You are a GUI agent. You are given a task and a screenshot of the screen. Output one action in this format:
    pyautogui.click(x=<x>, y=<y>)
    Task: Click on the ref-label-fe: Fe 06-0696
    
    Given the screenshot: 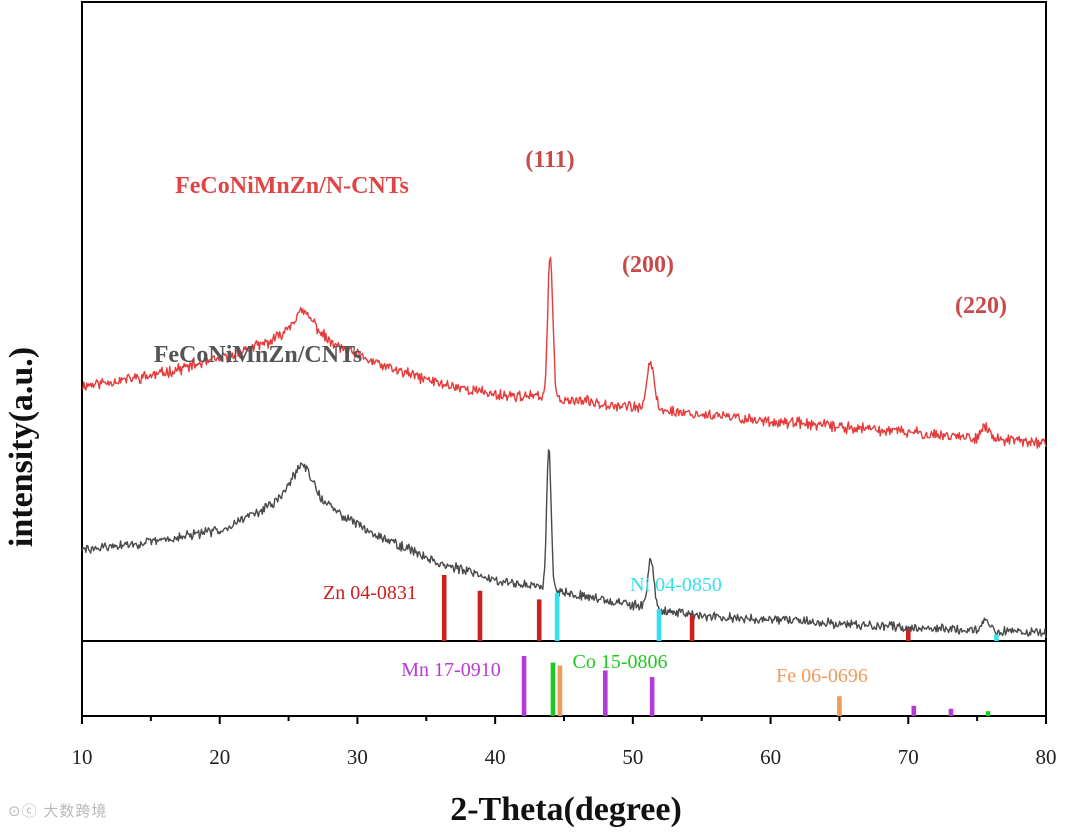 What is the action you would take?
    pyautogui.click(x=822, y=676)
    